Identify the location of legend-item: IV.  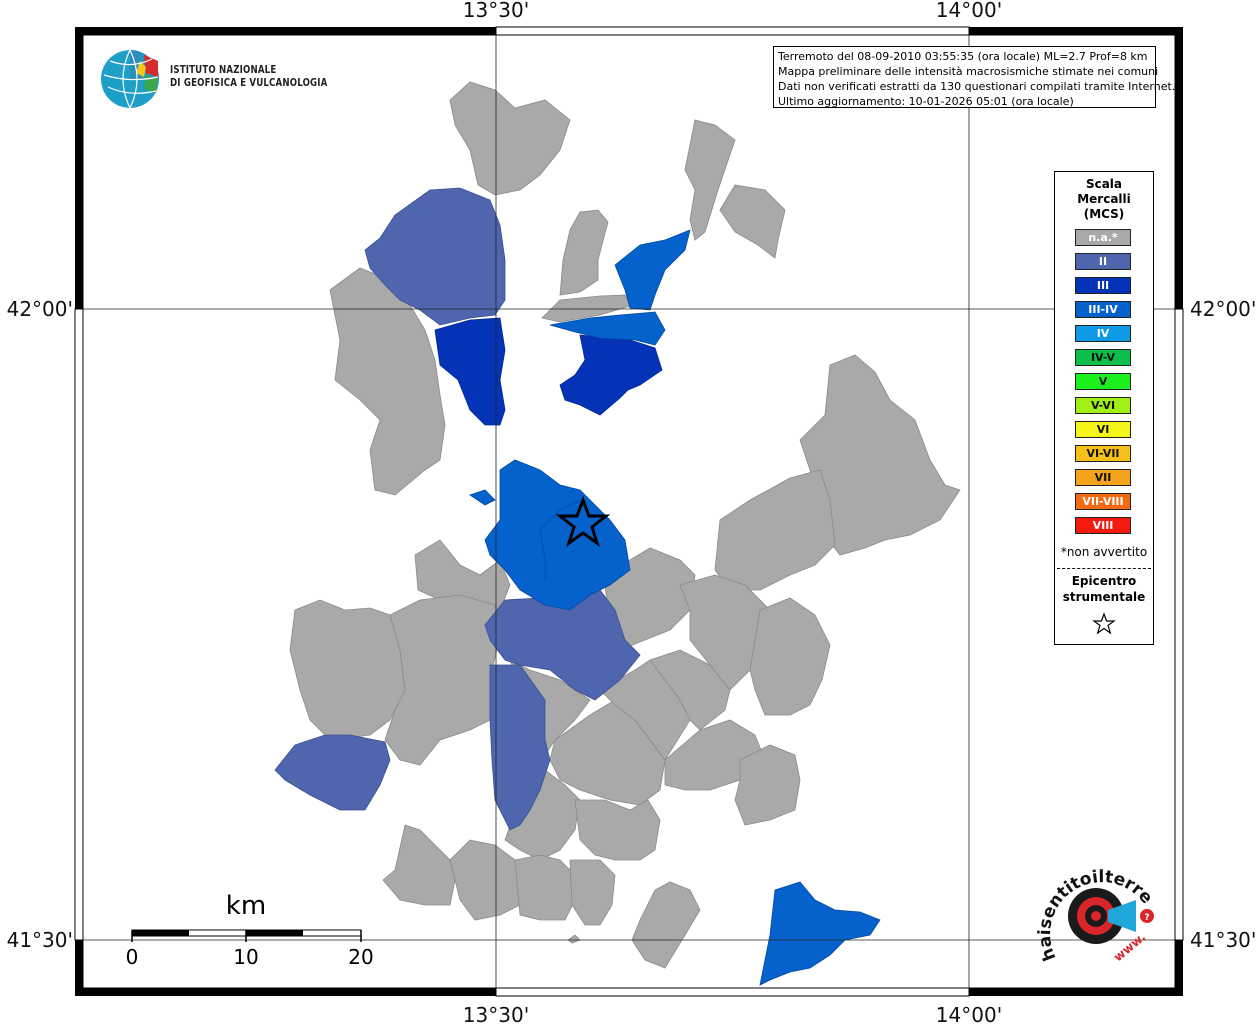
(1103, 333).